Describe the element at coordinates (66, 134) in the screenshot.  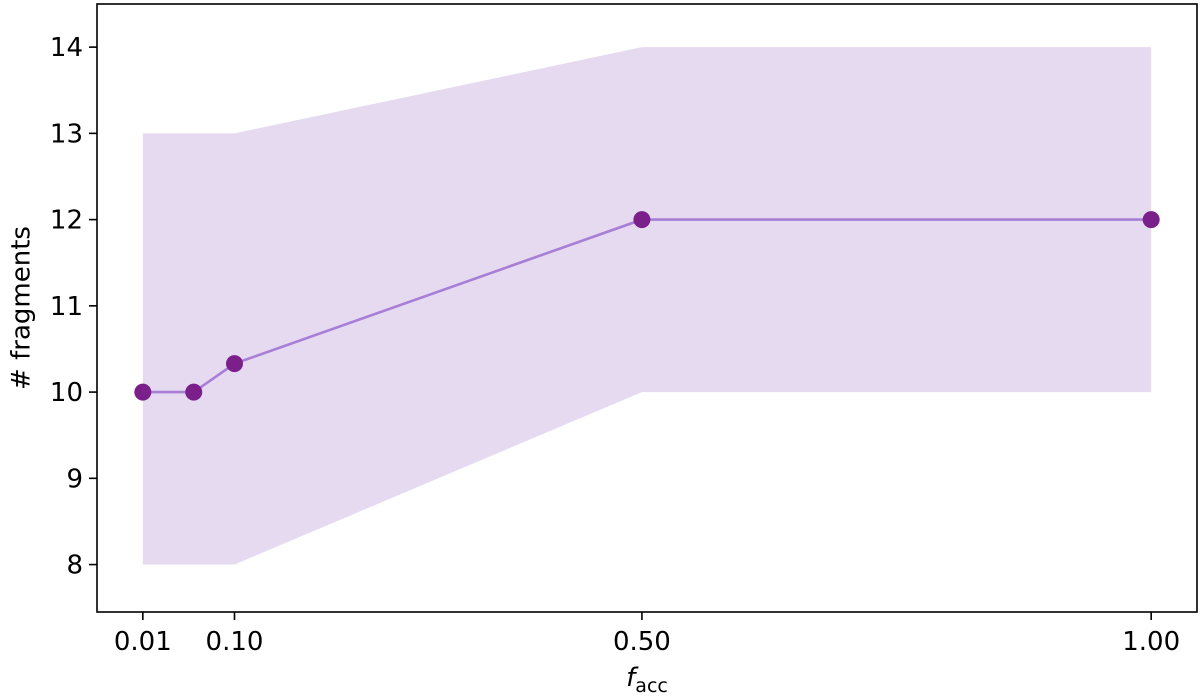
I see `y-tick-label: 13` at that location.